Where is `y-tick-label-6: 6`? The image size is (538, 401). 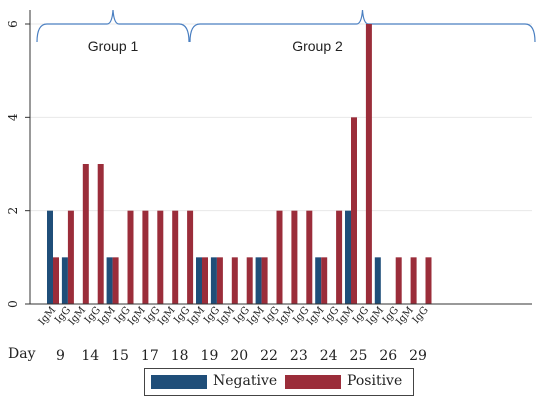
y-tick-label-6: 6 is located at coordinates (13, 24).